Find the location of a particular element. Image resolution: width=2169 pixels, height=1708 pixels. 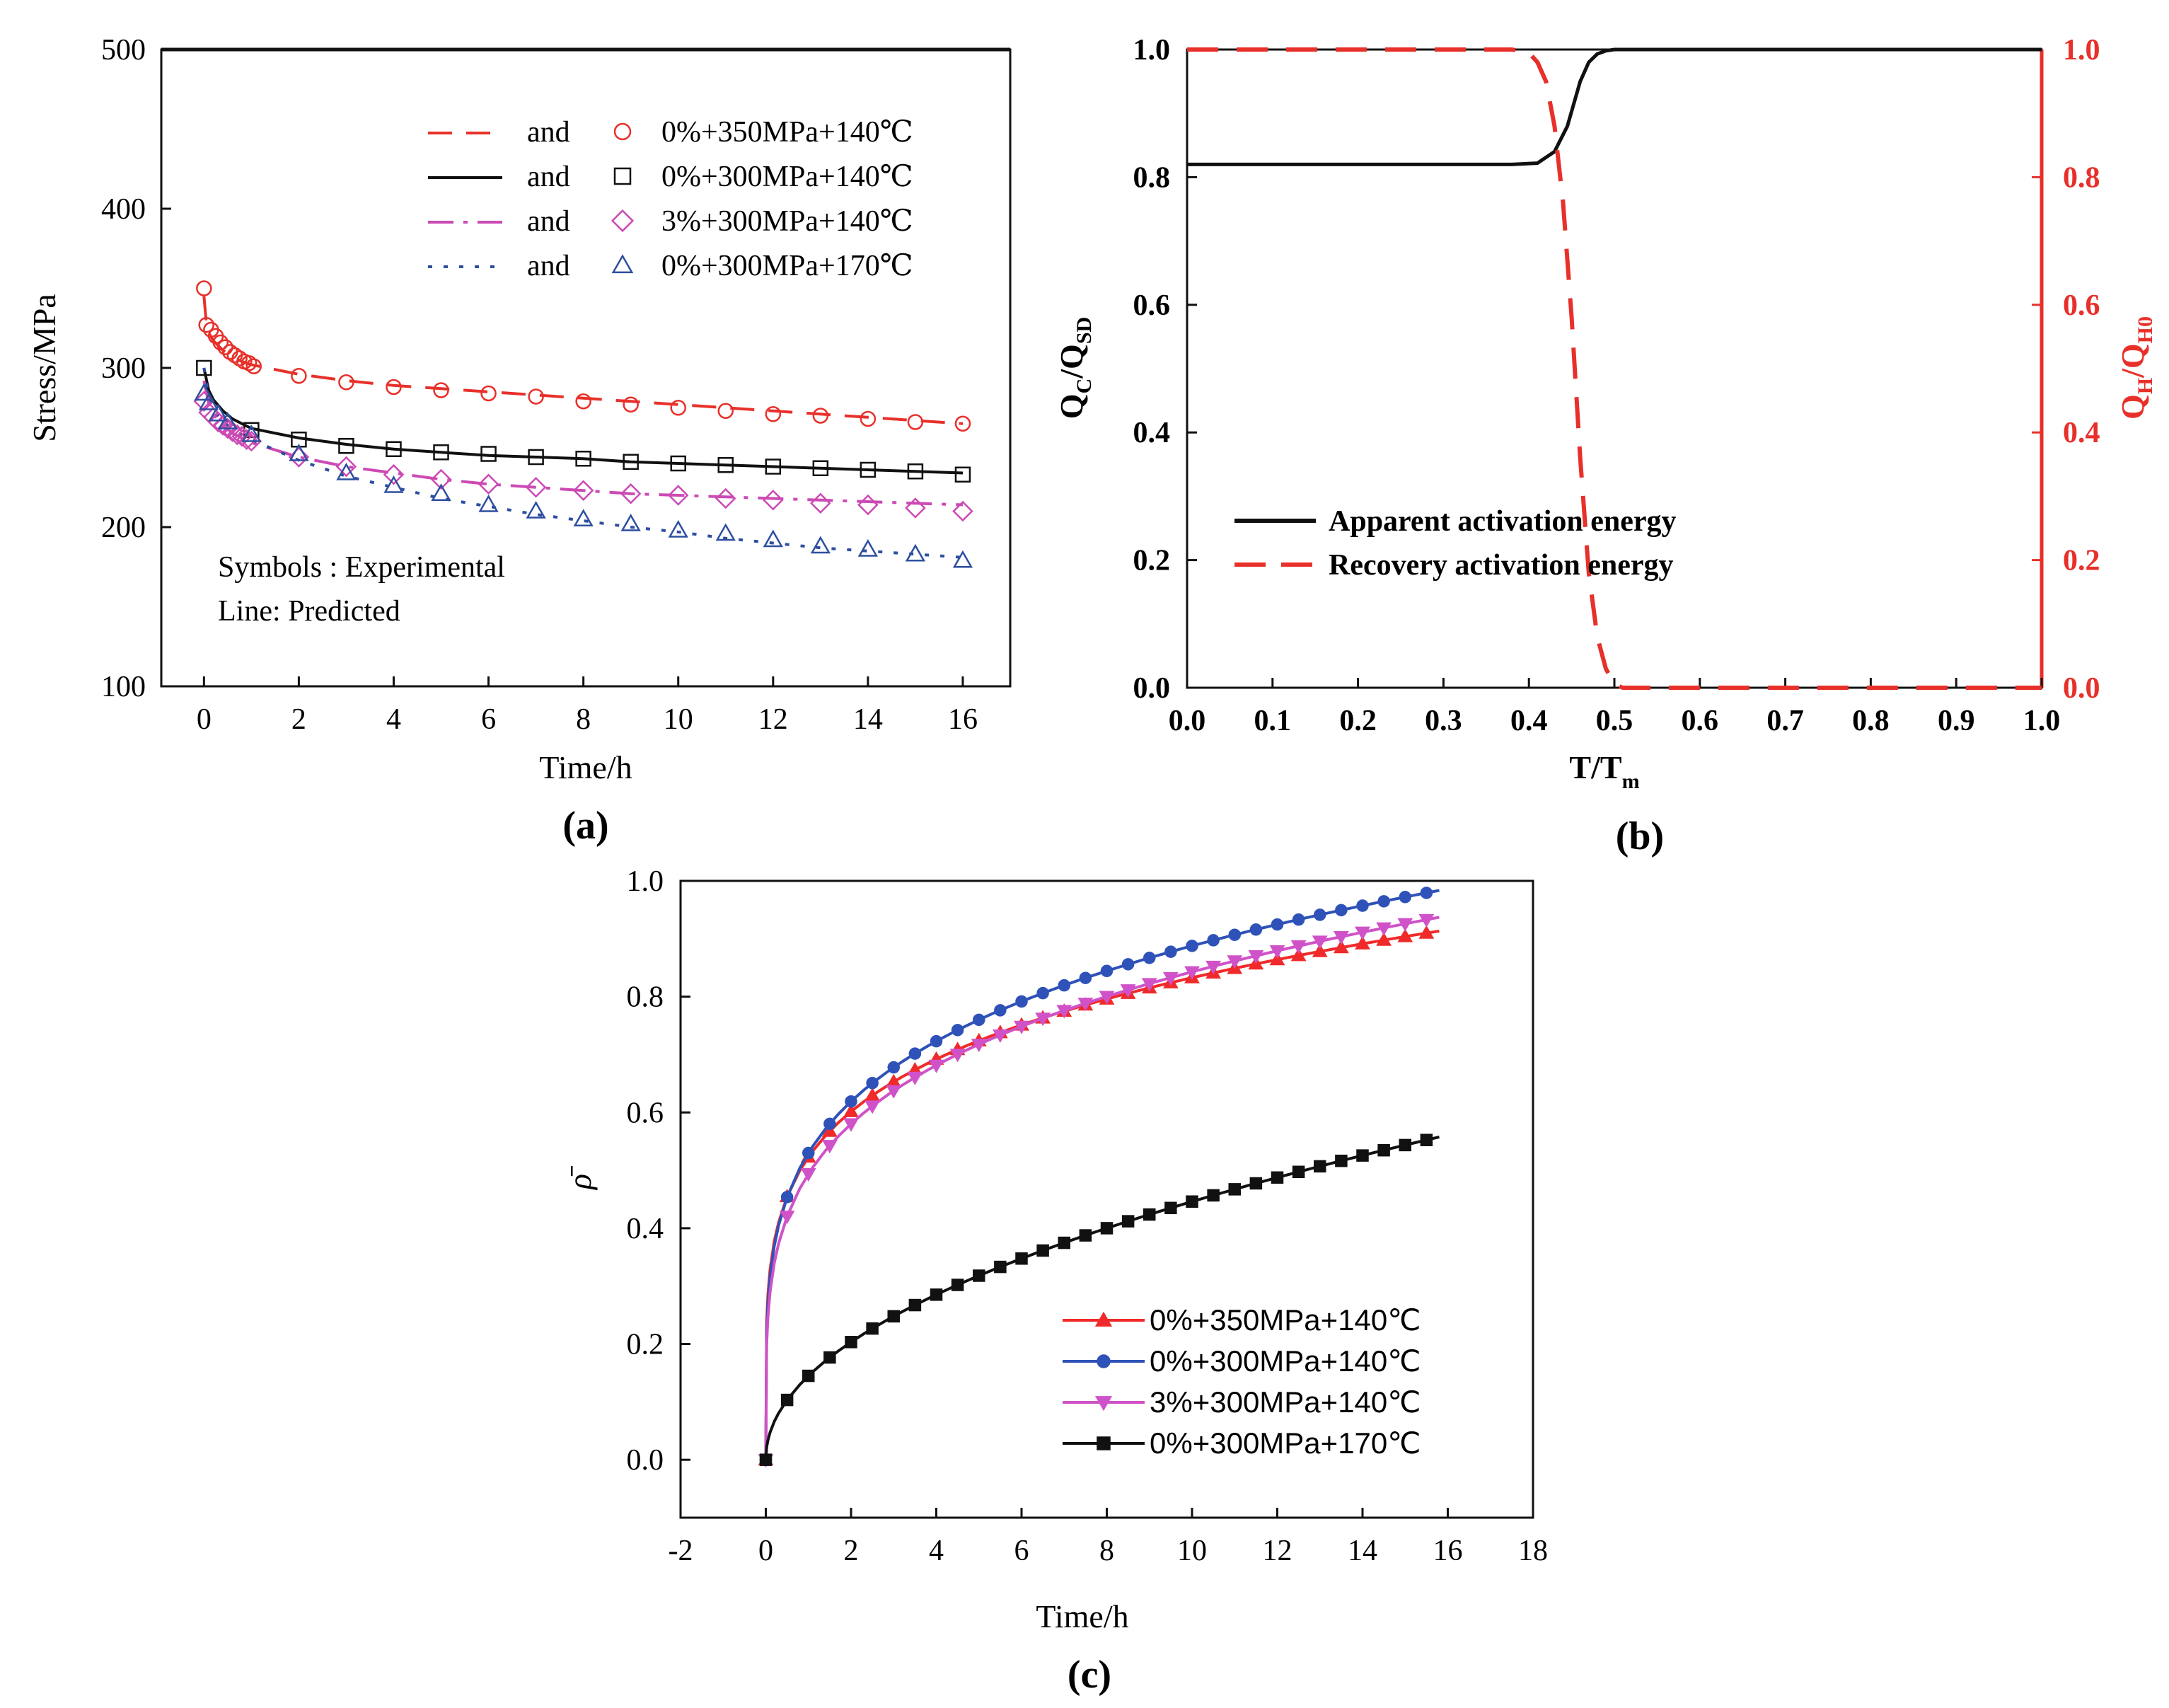

panel-c-lines is located at coordinates (1099, 1177).